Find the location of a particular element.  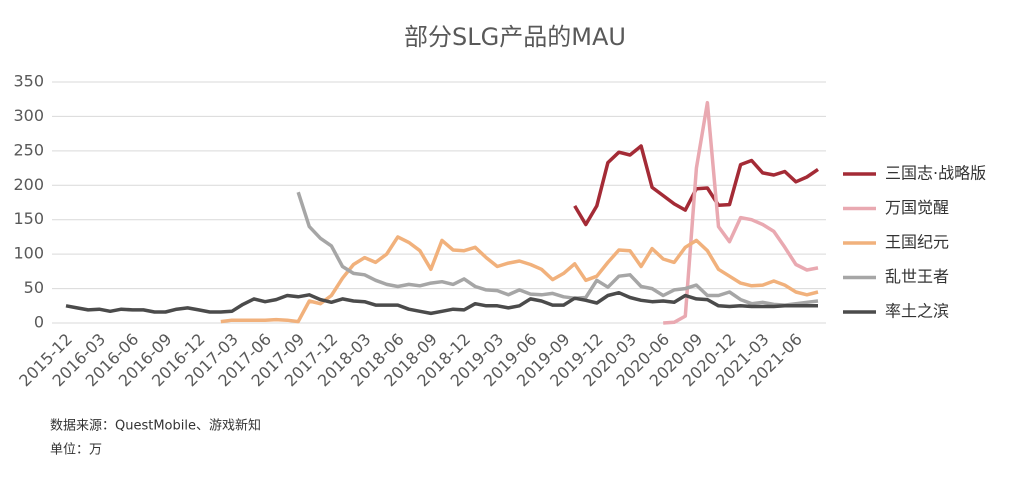

legend-label: 万国觉醒 is located at coordinates (917, 207).